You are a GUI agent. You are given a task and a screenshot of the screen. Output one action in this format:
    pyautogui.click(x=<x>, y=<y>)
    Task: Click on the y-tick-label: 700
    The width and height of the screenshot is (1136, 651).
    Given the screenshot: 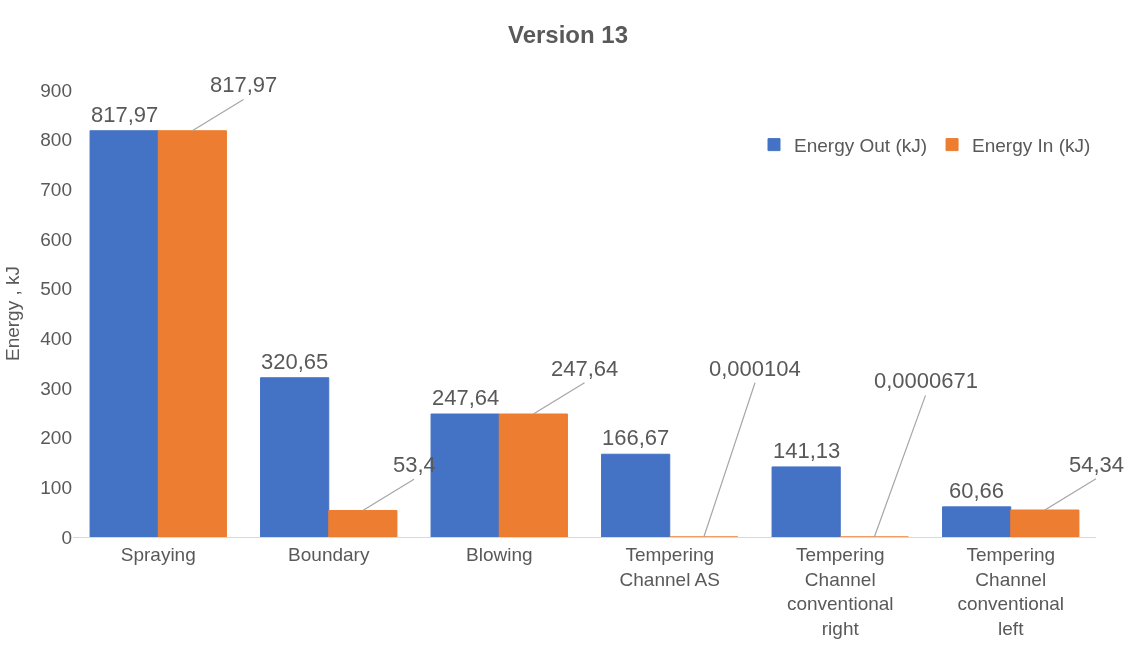 What is the action you would take?
    pyautogui.click(x=56, y=189)
    